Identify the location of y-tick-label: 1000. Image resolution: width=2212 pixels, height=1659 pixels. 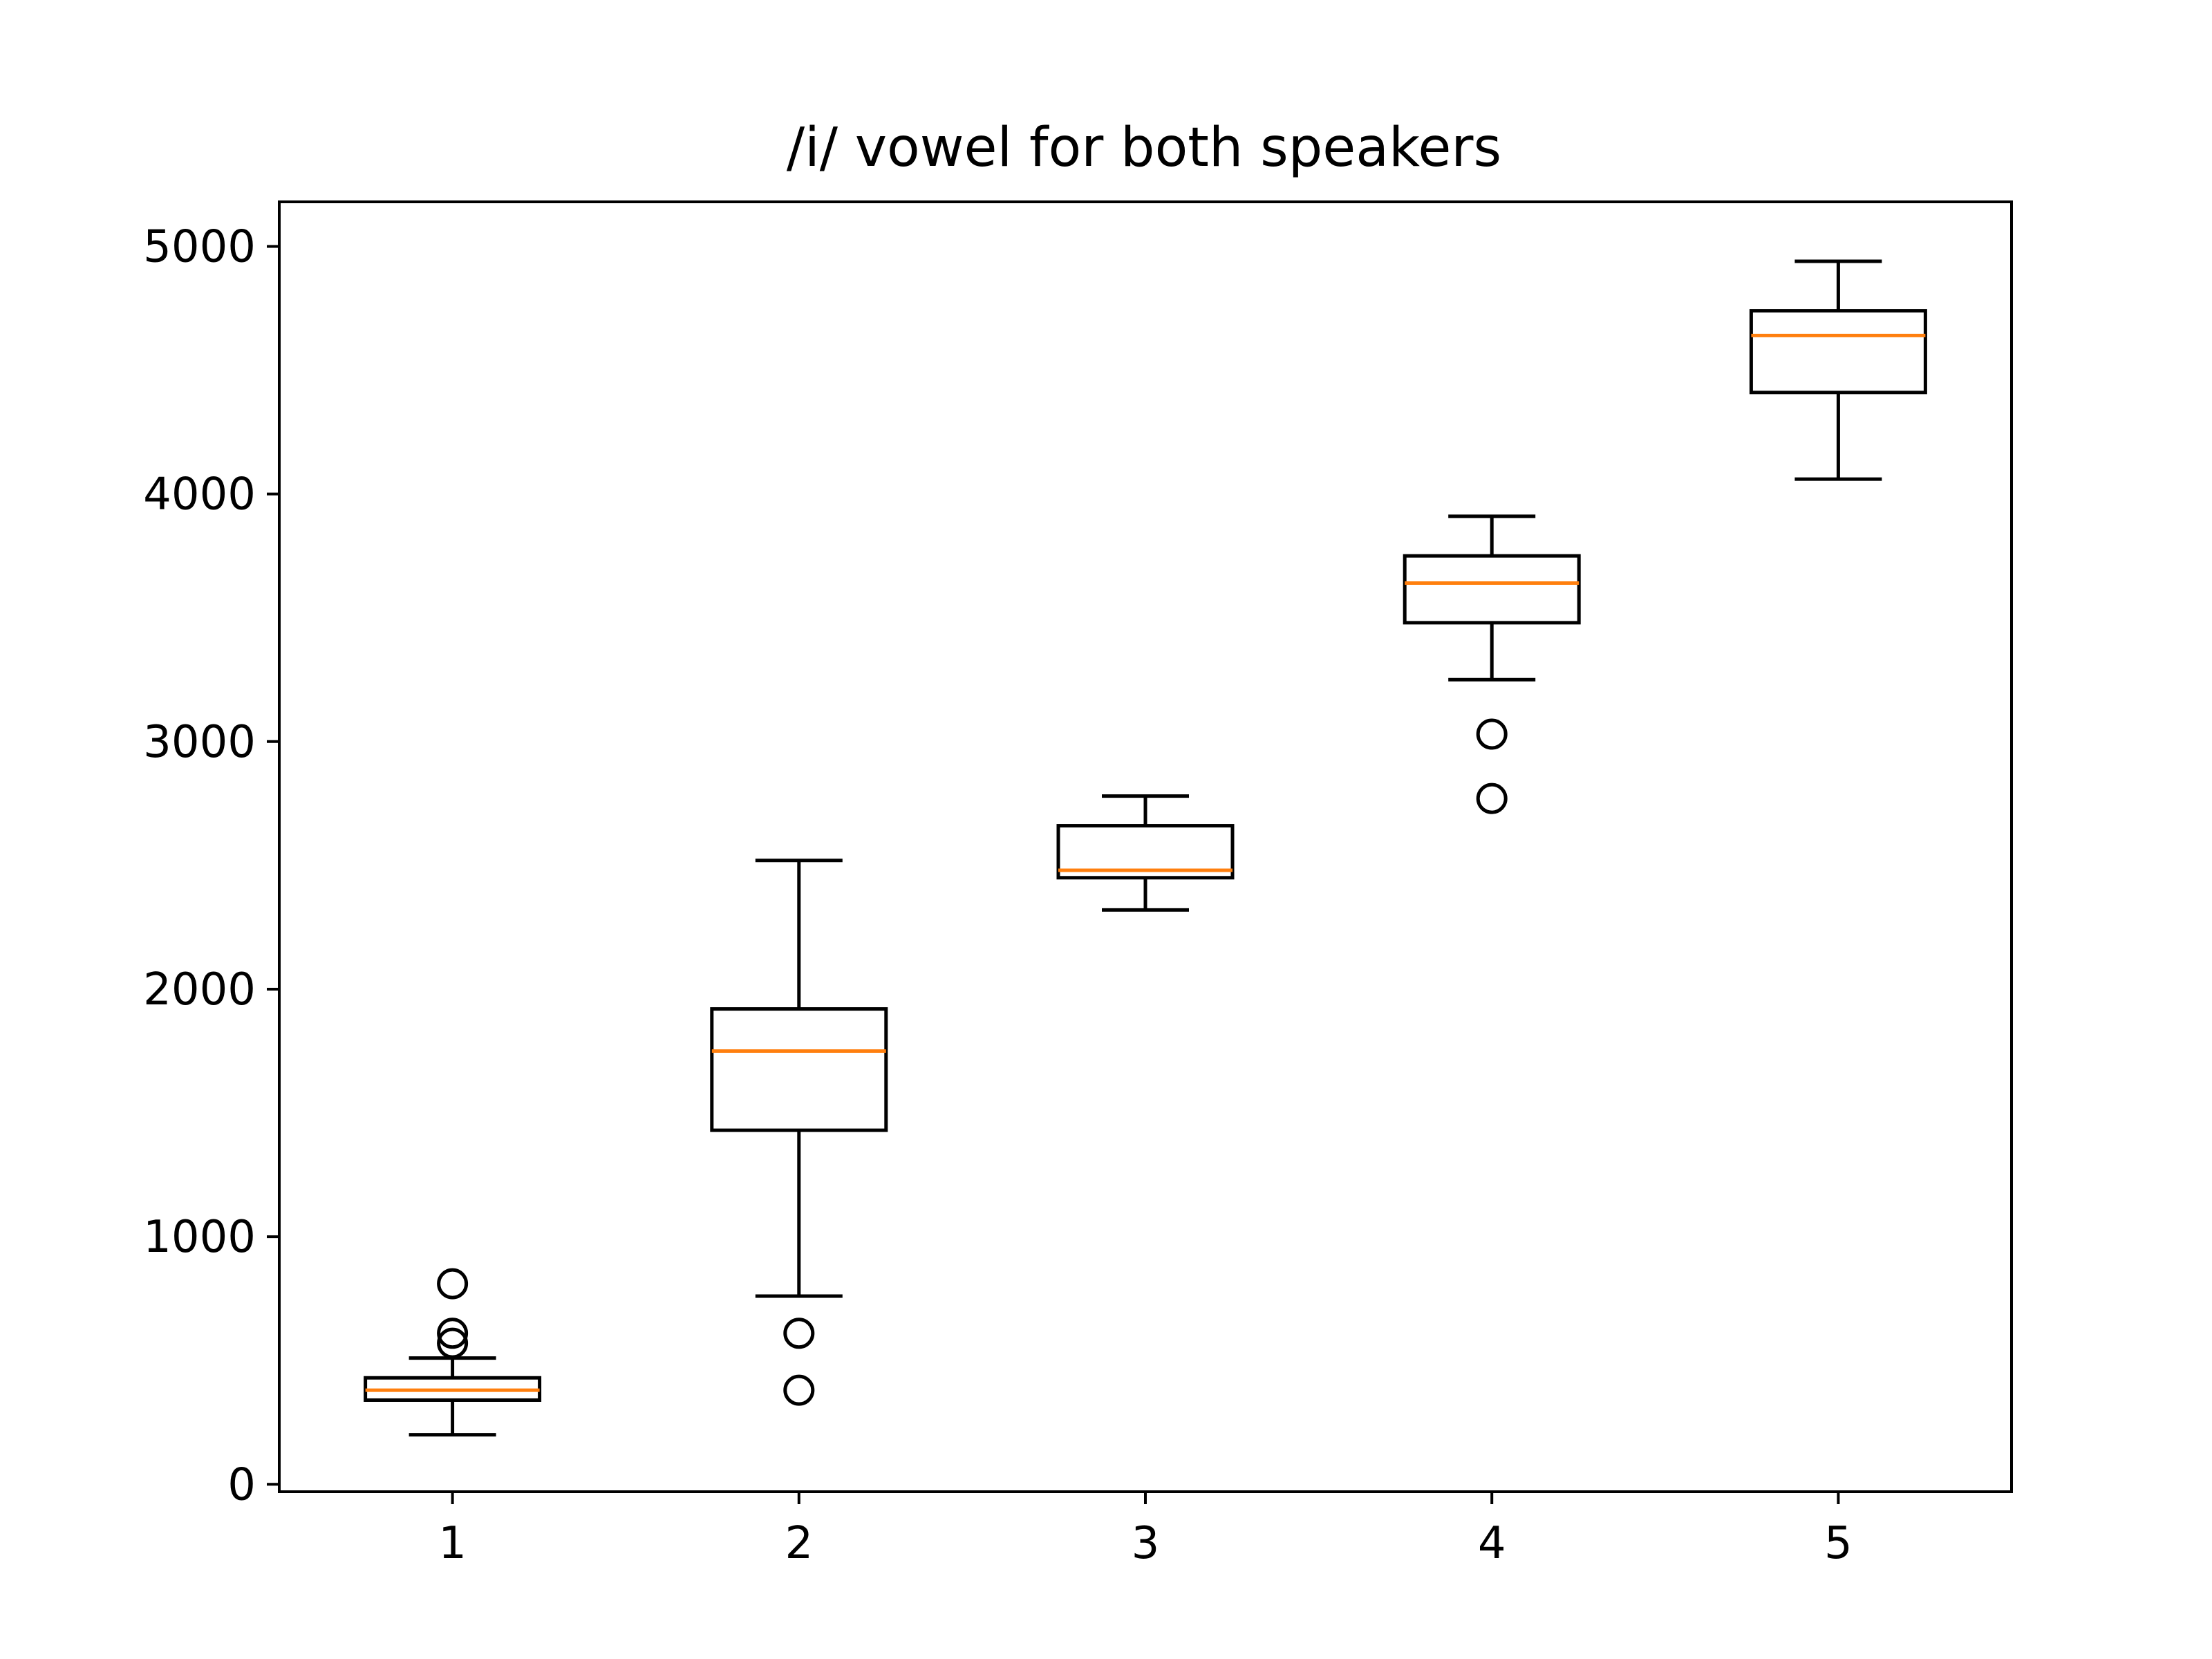
(199, 1237).